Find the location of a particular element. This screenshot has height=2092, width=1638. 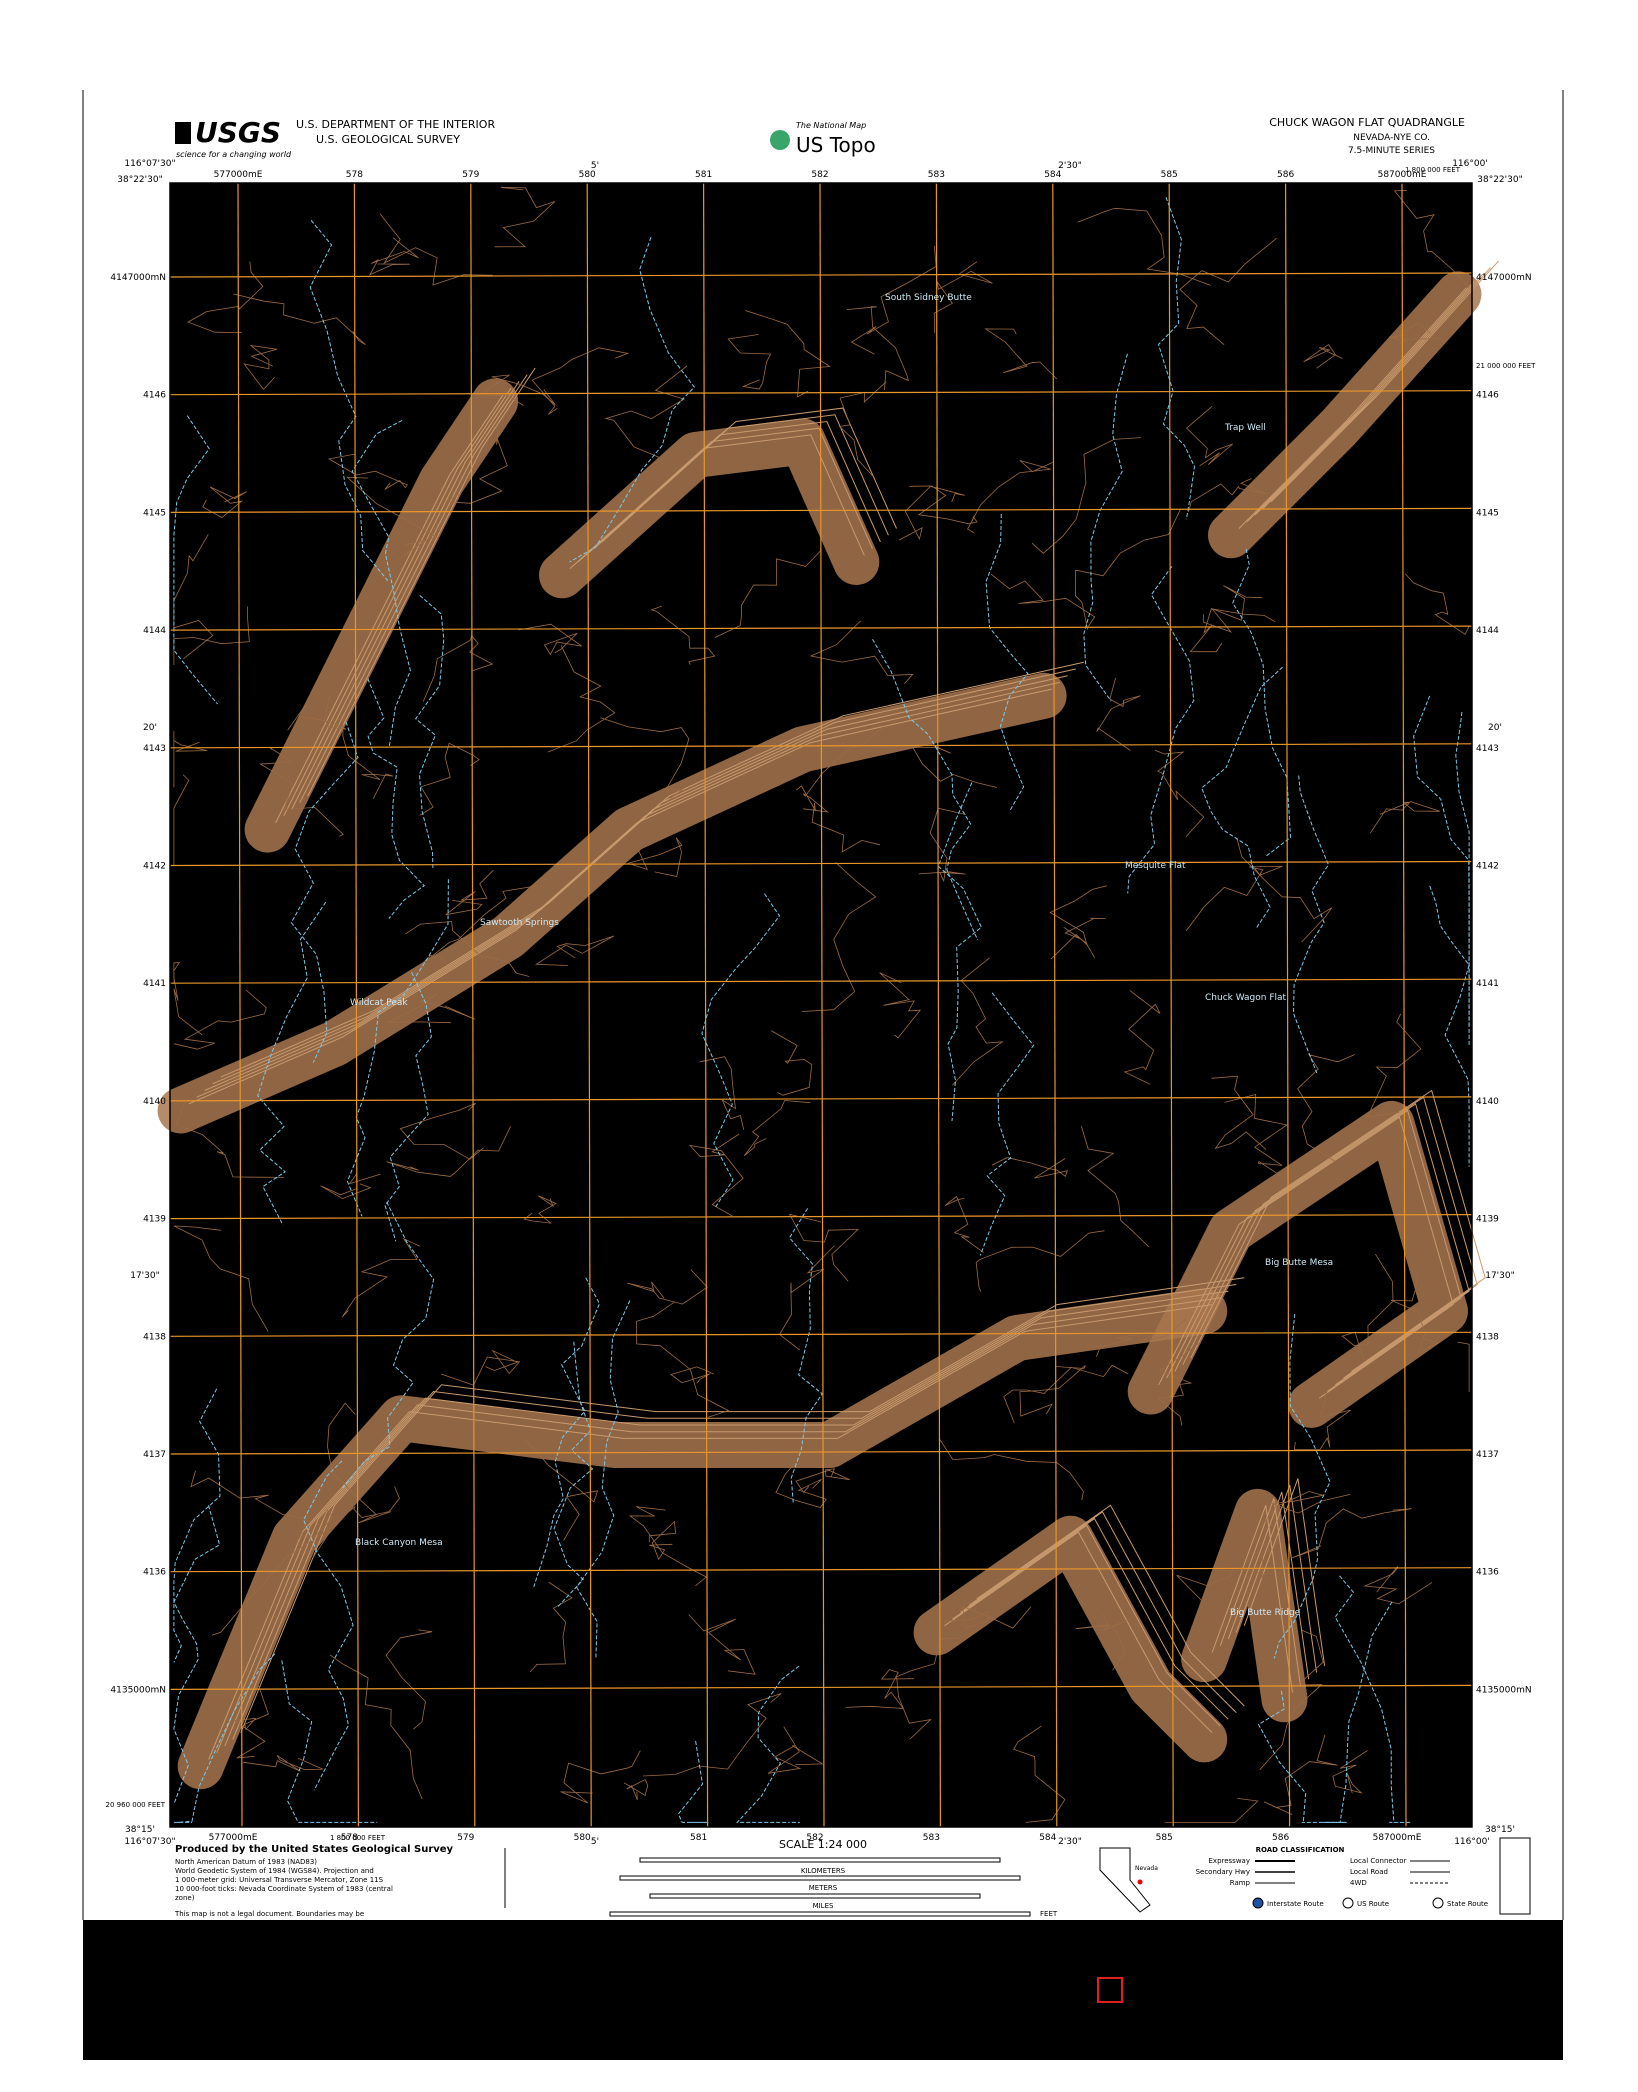

black-bar is located at coordinates (823, 1990).